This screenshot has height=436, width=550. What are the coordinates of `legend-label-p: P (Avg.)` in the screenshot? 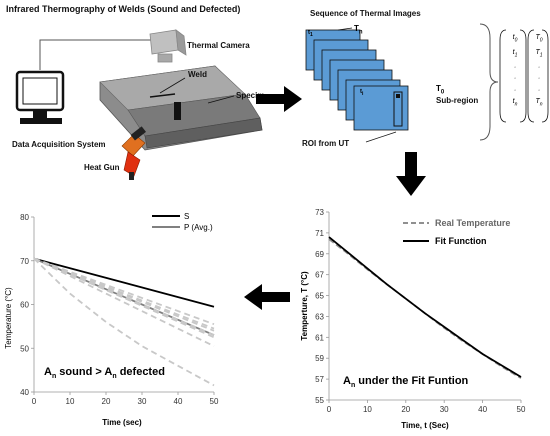 It's located at (198, 227).